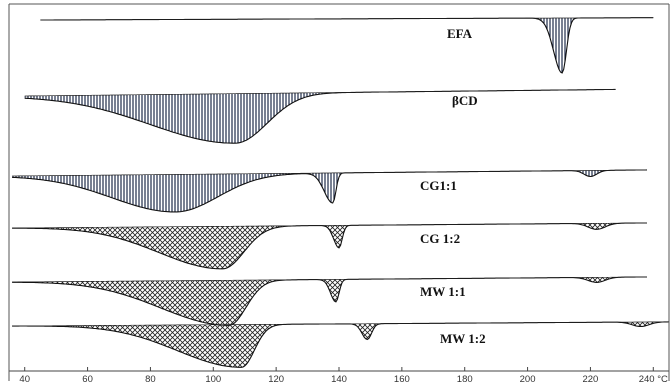  I want to click on x-tick-label-100: 100, so click(213, 379).